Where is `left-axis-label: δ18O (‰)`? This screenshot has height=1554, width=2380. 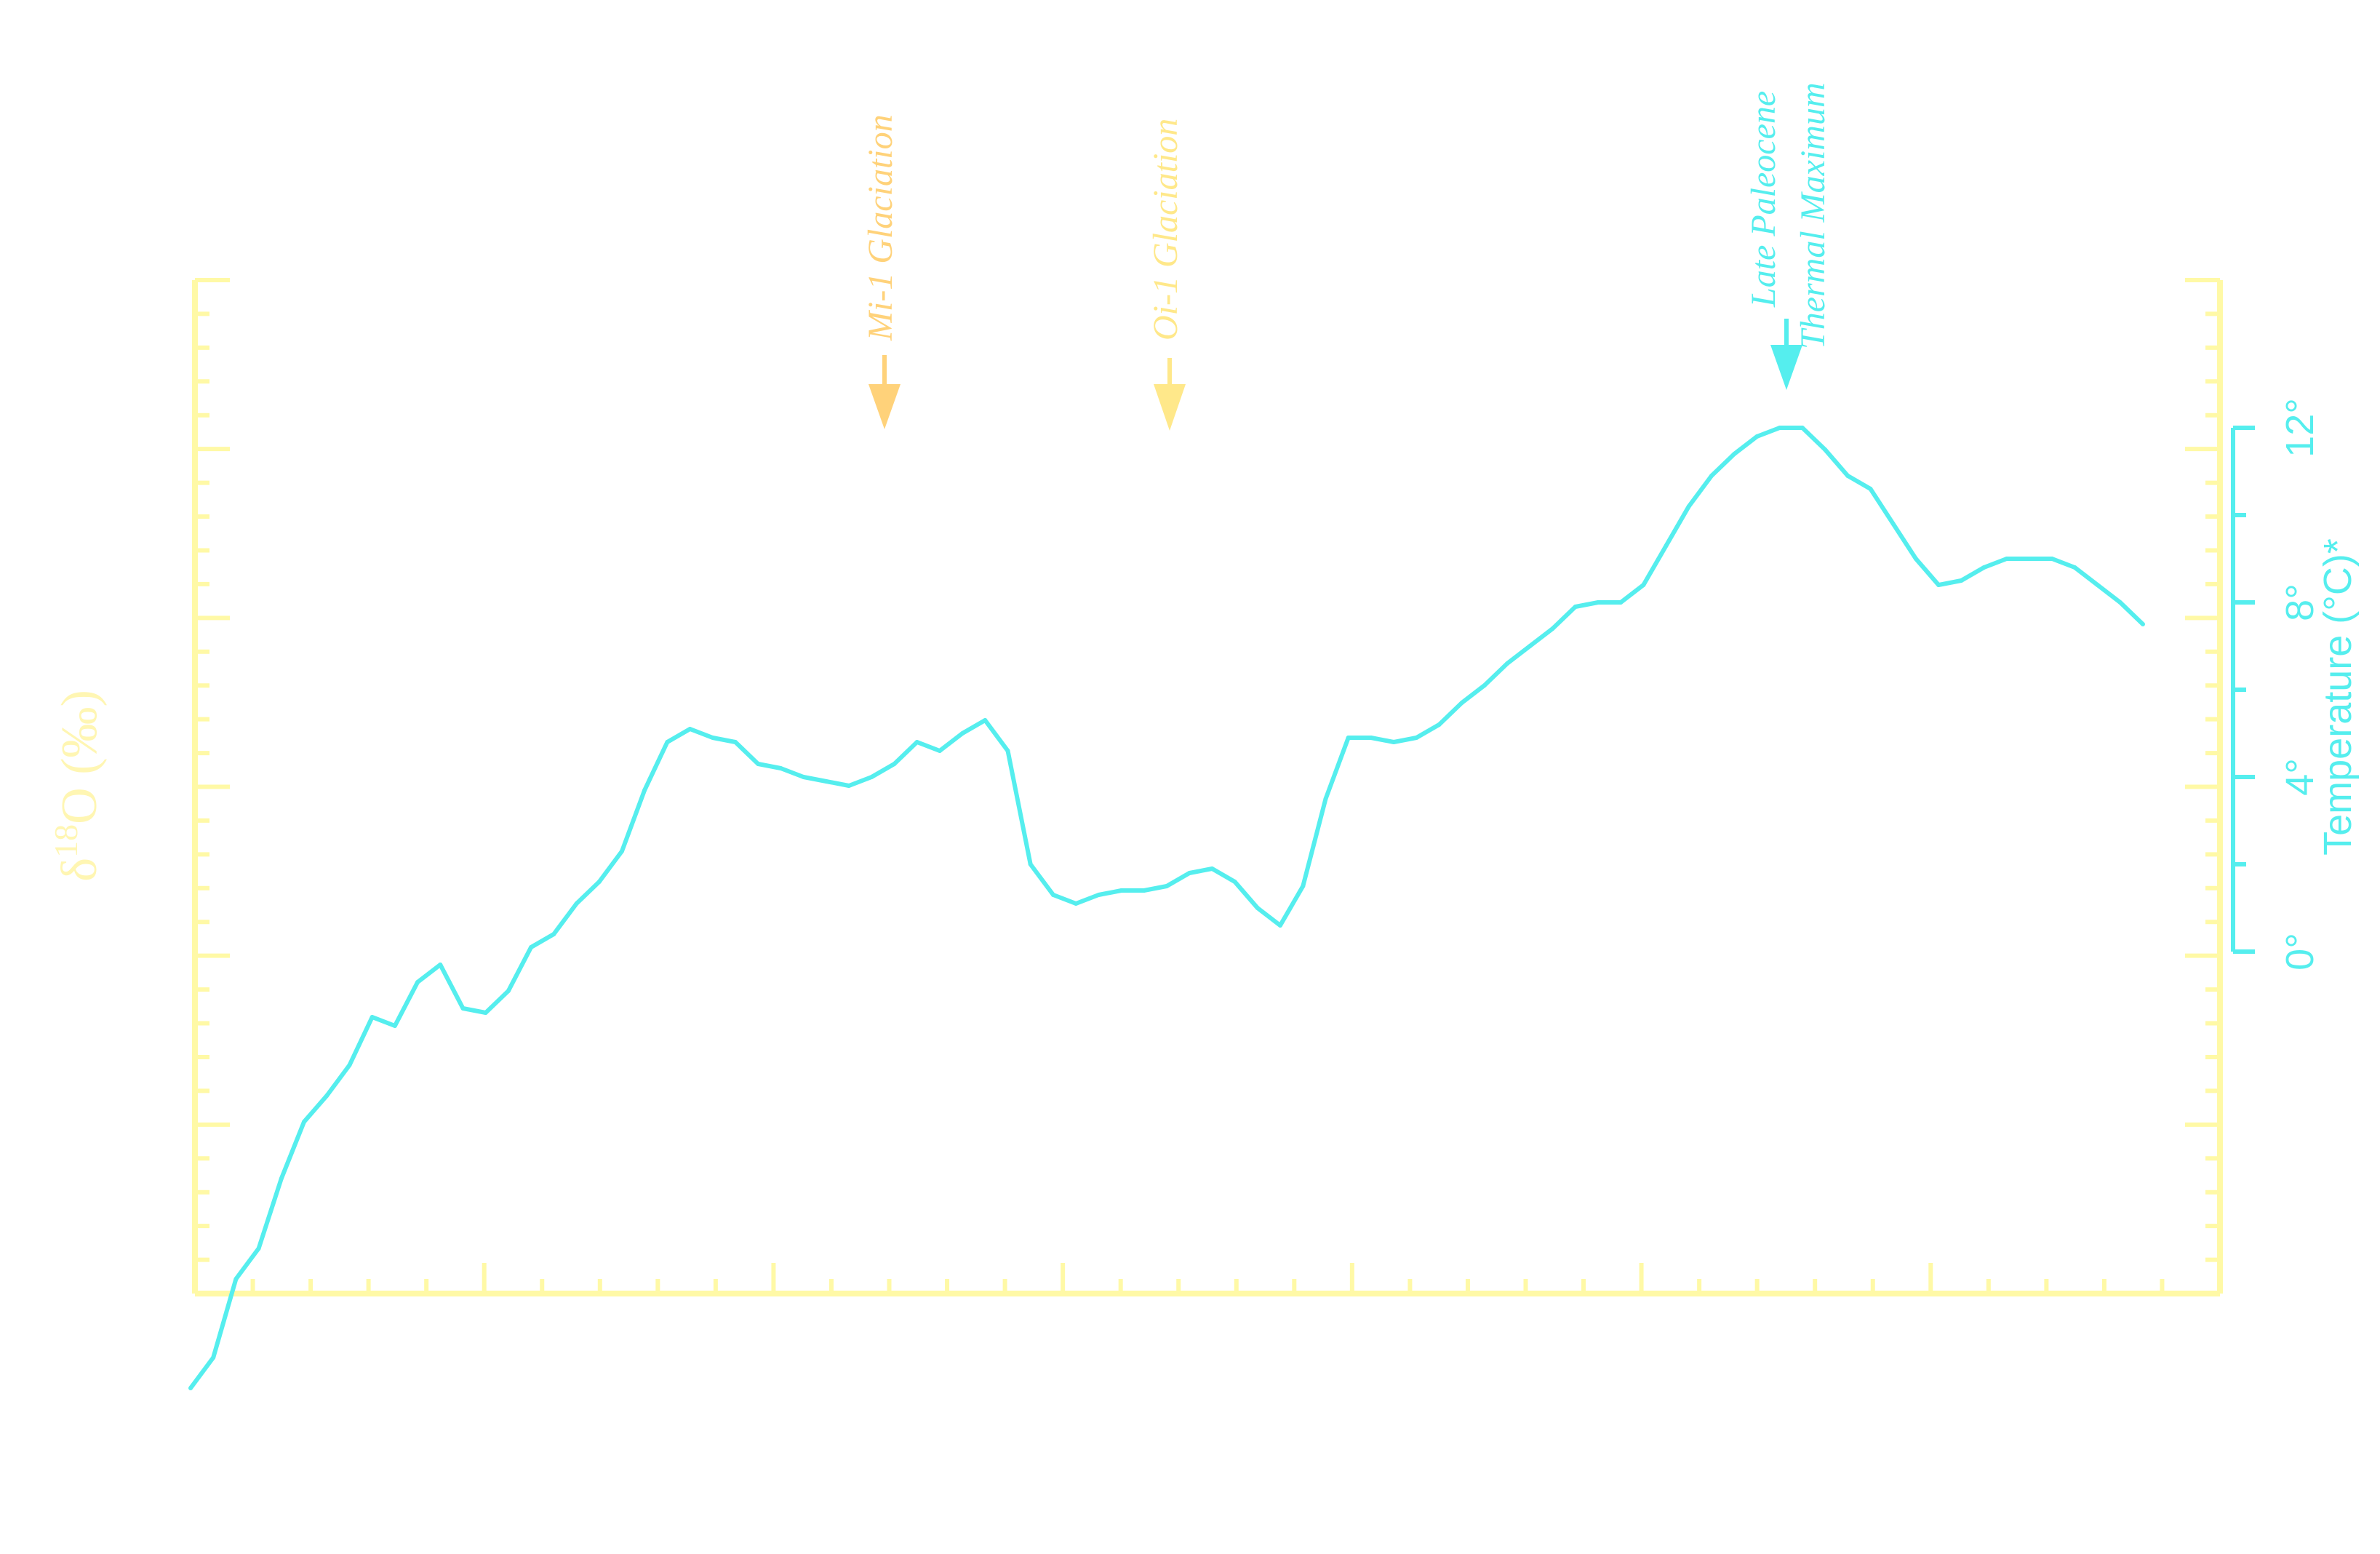
left-axis-label: δ18O (‰) is located at coordinates (77, 786).